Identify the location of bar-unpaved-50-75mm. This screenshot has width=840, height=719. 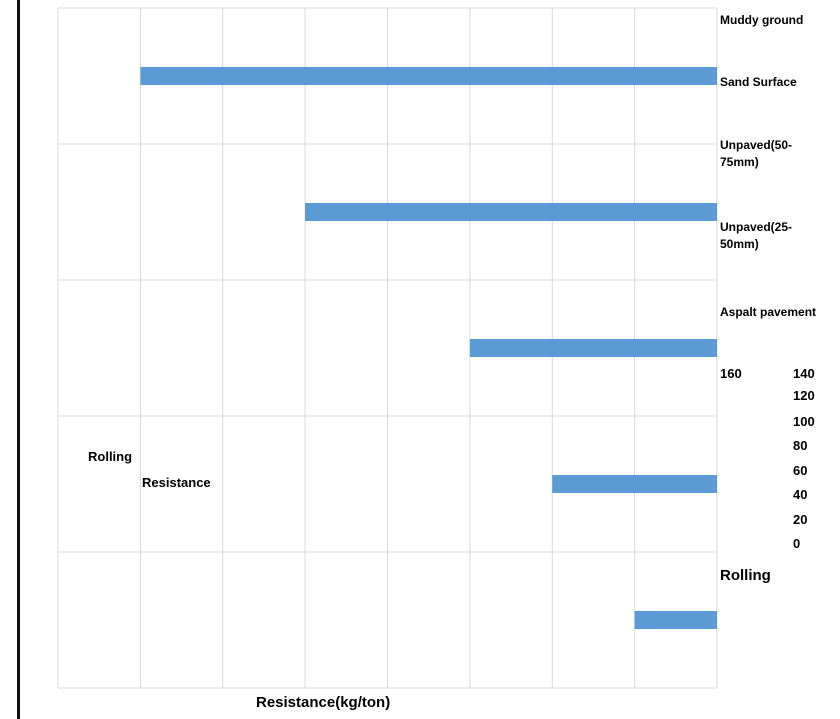
(593, 348).